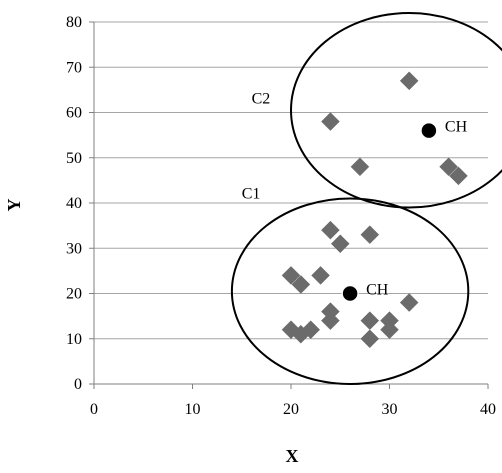  I want to click on y-tick-label: 80, so click(74, 22).